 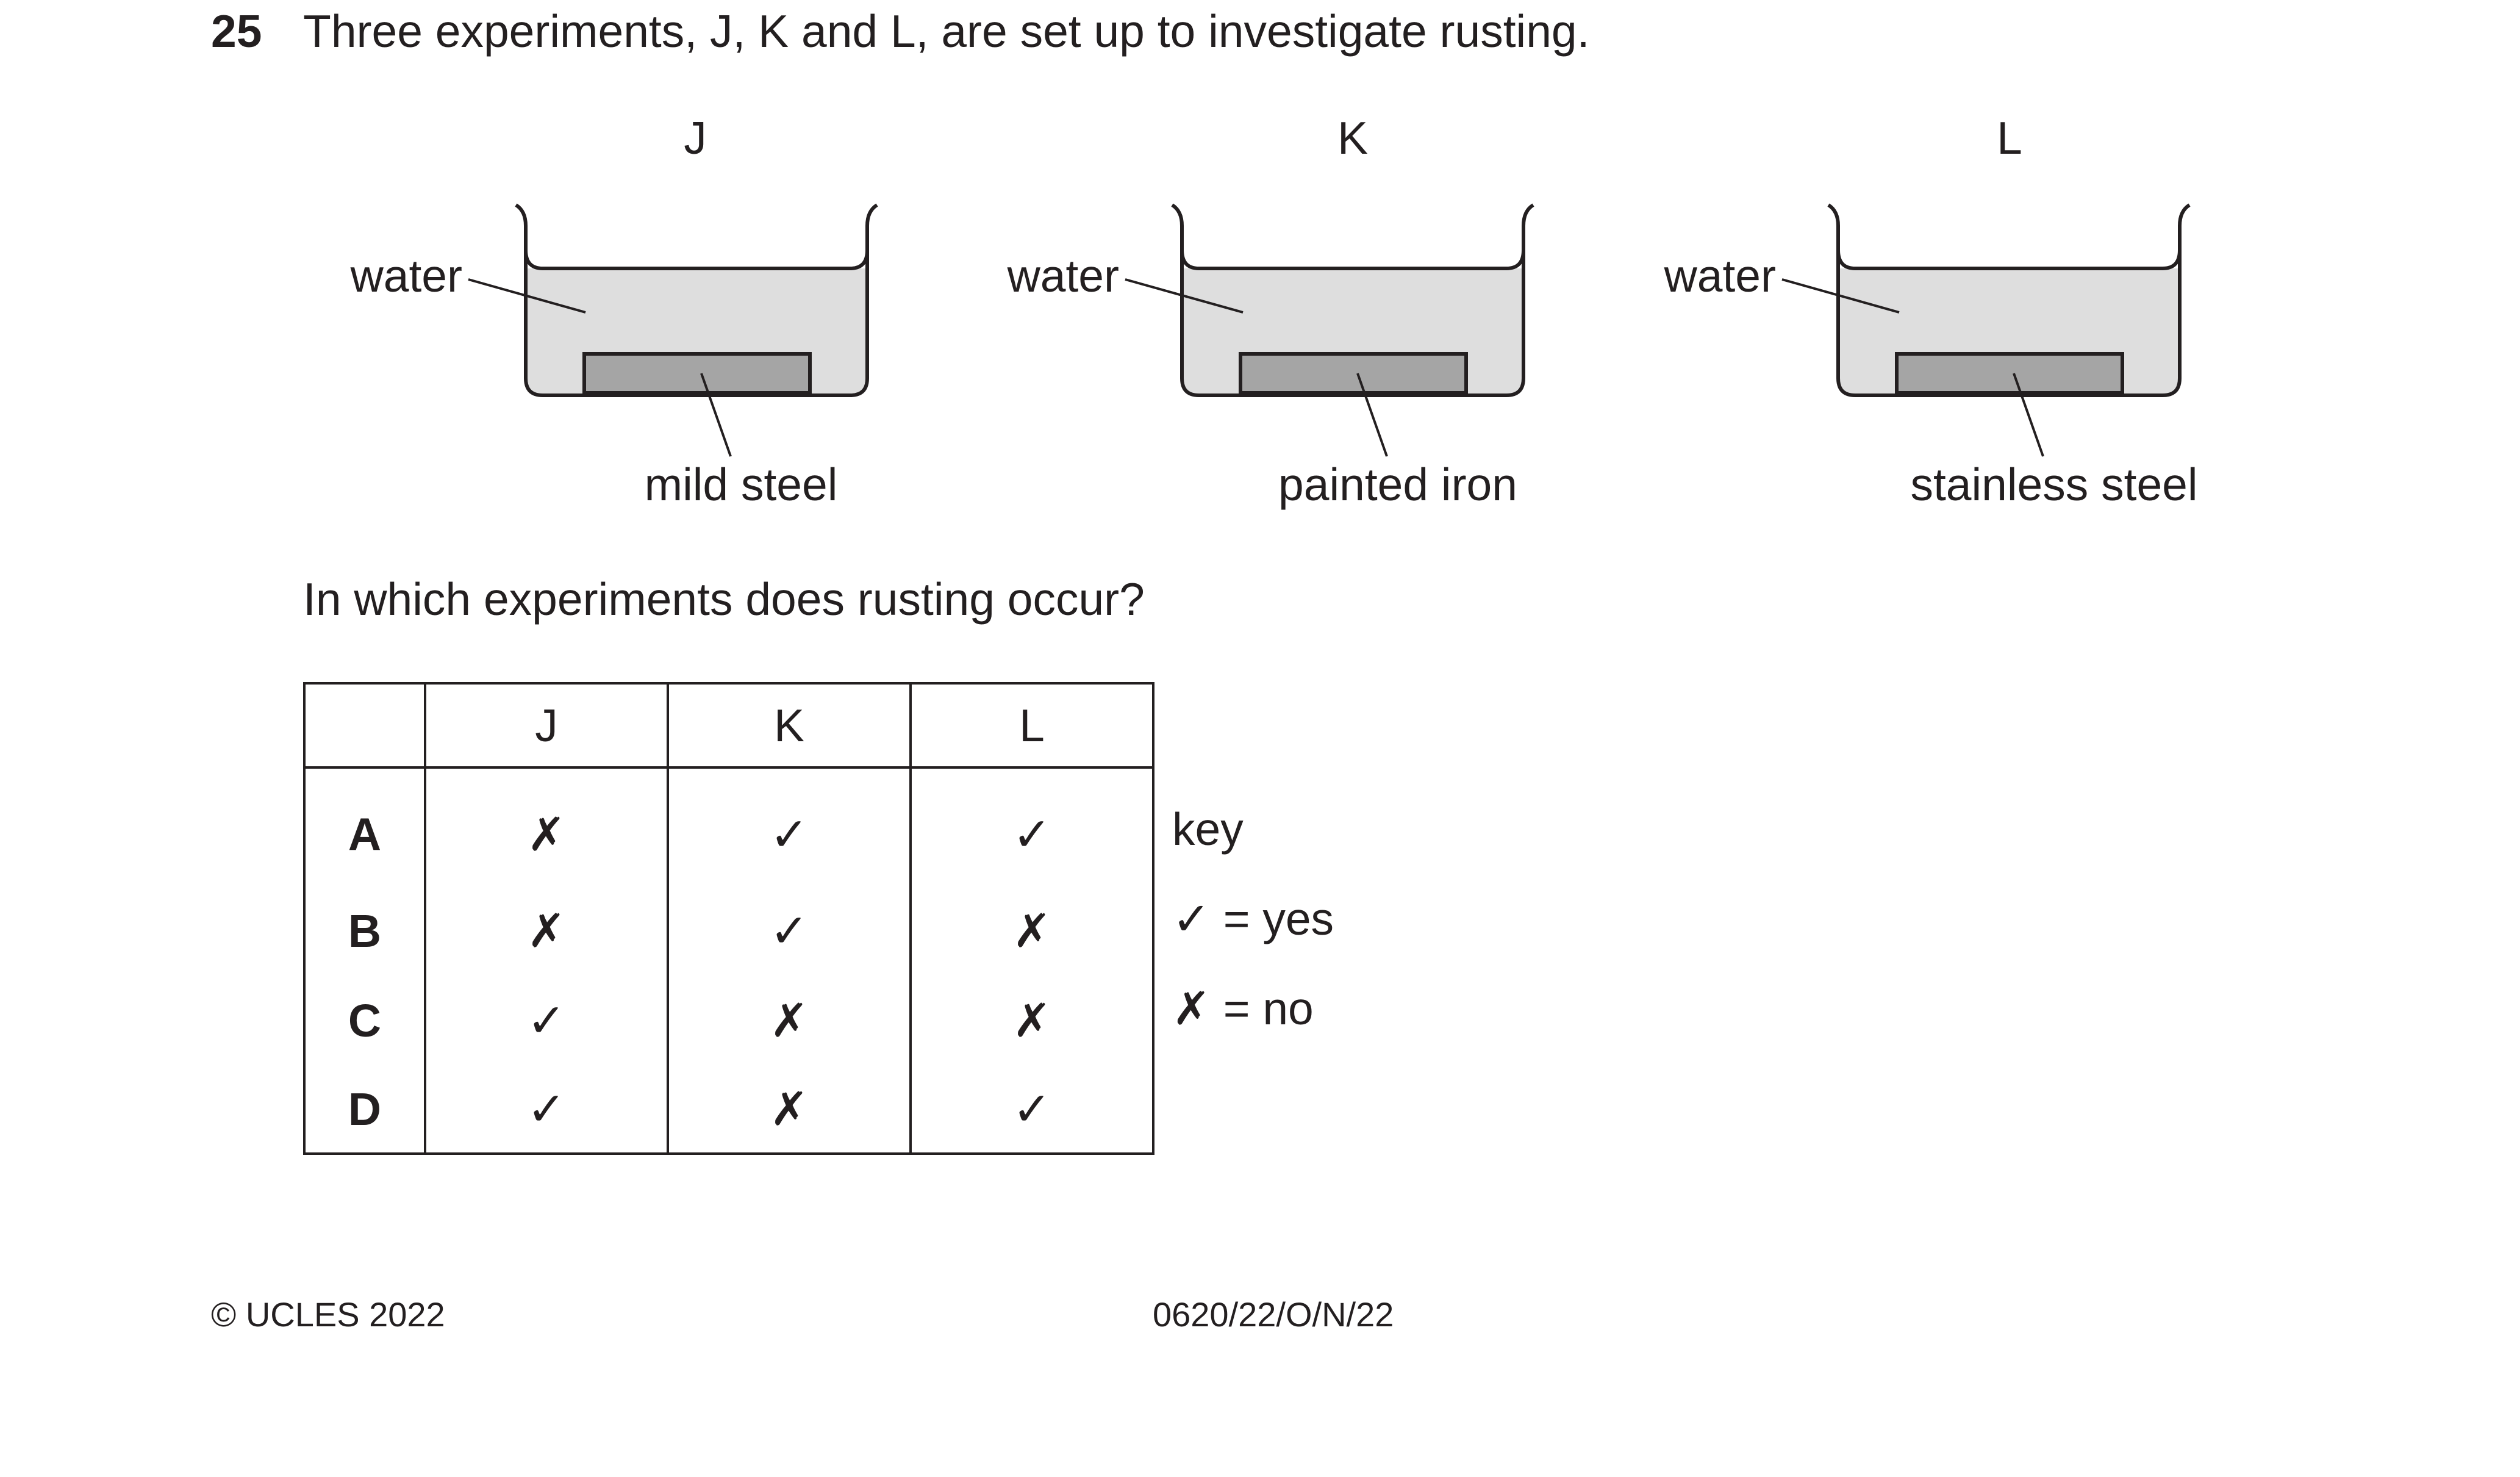 What do you see at coordinates (527, 296) in the screenshot?
I see `water-pointer-j` at bounding box center [527, 296].